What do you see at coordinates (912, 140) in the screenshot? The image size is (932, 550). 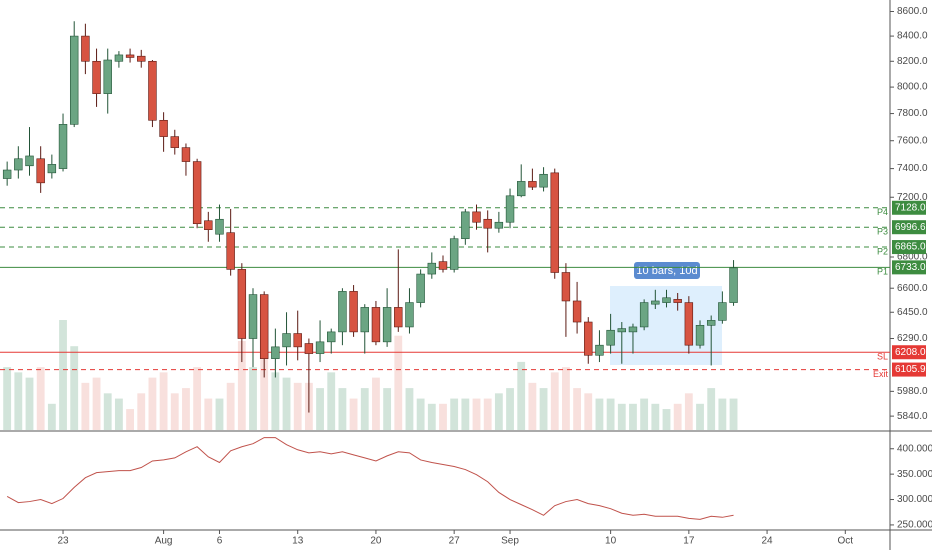 I see `y-tick-label: 7600.0` at bounding box center [912, 140].